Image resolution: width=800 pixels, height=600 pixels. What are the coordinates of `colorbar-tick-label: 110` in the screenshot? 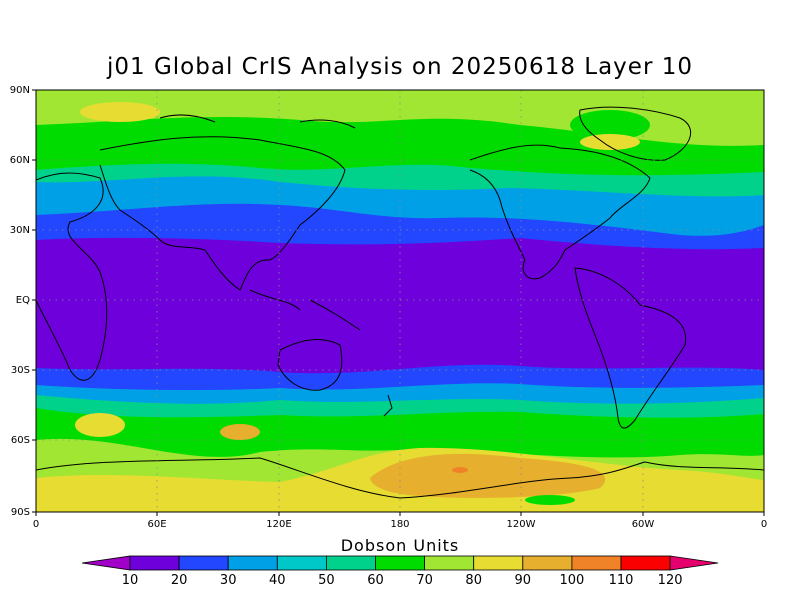 It's located at (621, 580).